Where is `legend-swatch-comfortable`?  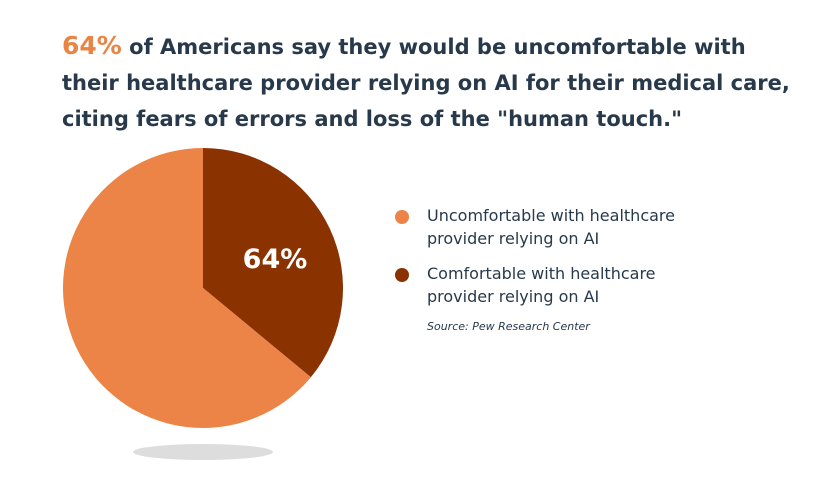
legend-swatch-comfortable is located at coordinates (402, 275).